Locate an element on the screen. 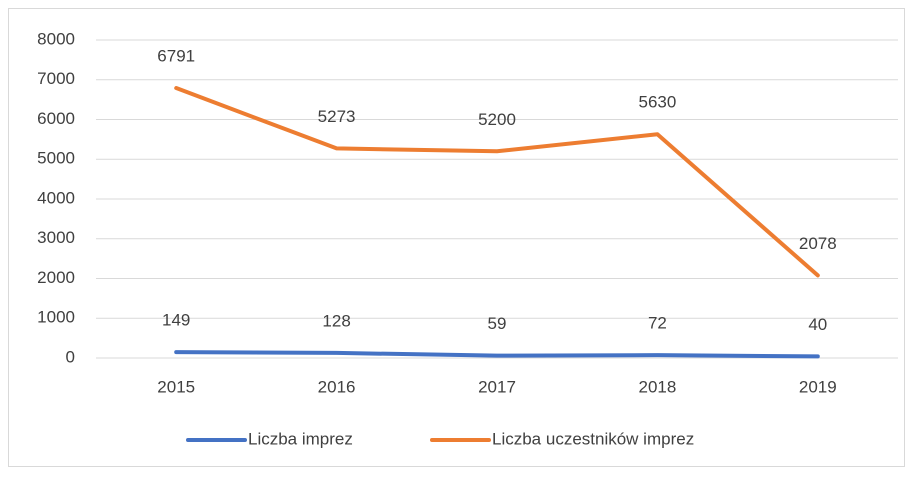 Image resolution: width=915 pixels, height=478 pixels. data-label: 5200 is located at coordinates (497, 119).